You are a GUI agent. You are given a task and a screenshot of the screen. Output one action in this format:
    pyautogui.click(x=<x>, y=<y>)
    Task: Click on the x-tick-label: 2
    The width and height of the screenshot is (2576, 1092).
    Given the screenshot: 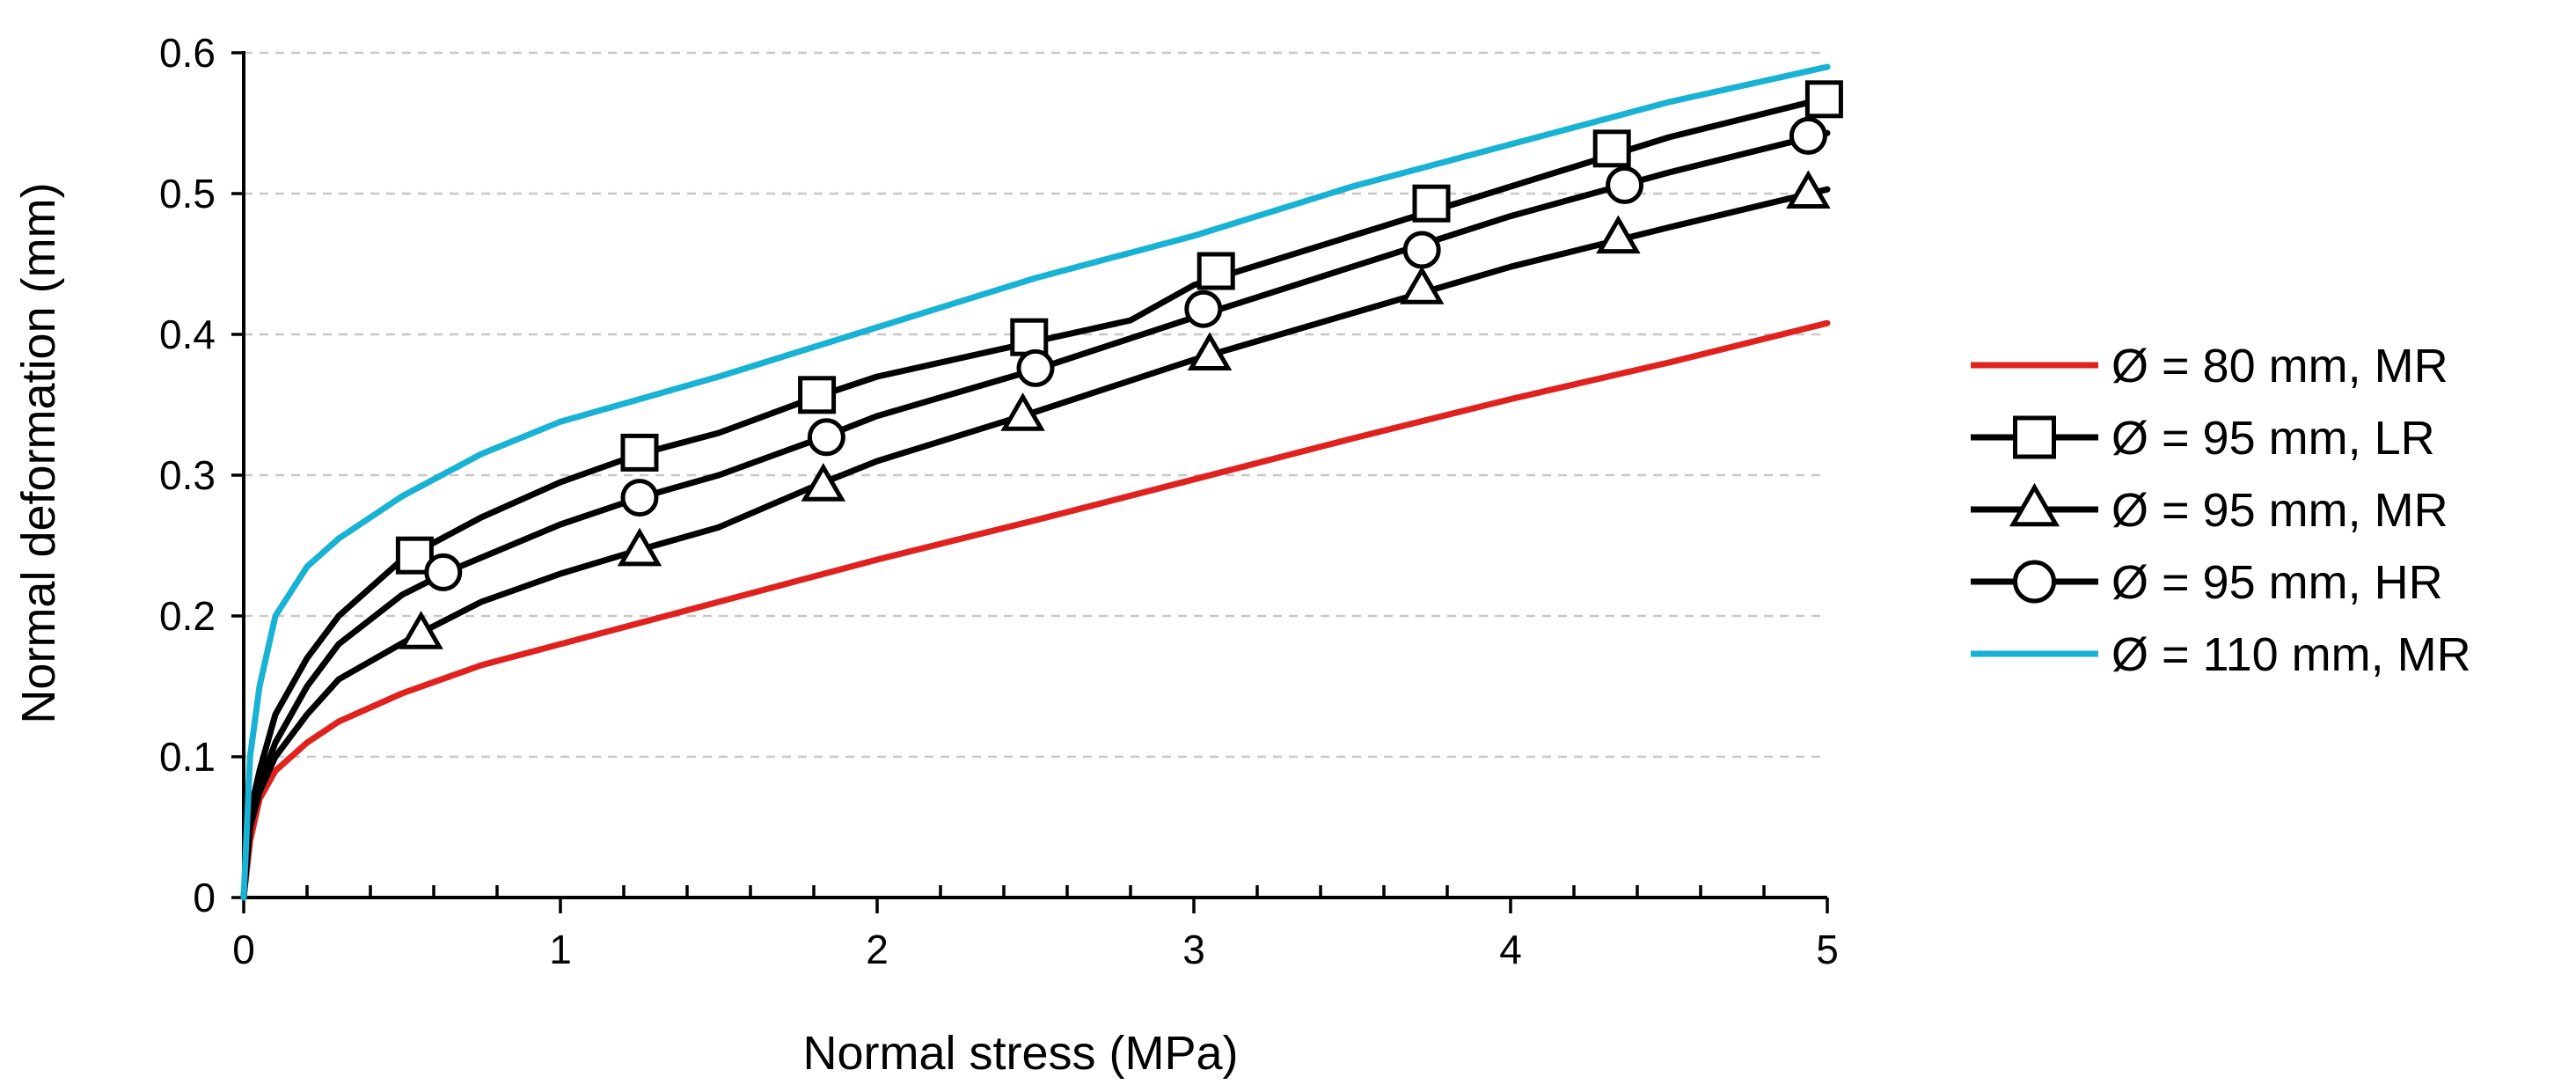 What is the action you would take?
    pyautogui.click(x=877, y=949)
    